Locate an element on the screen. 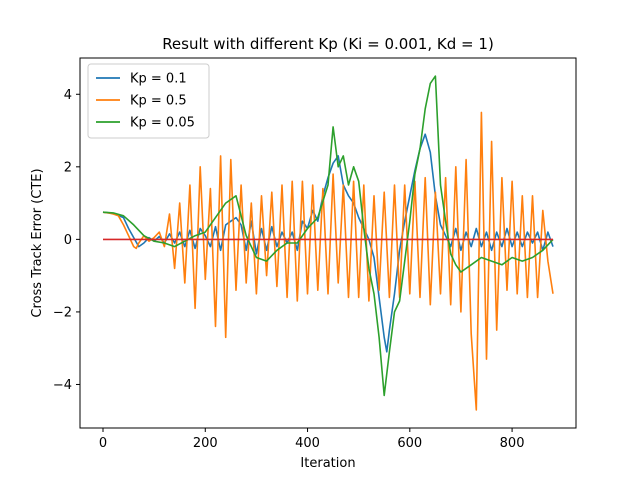  x-tick-label: 400 is located at coordinates (307, 443).